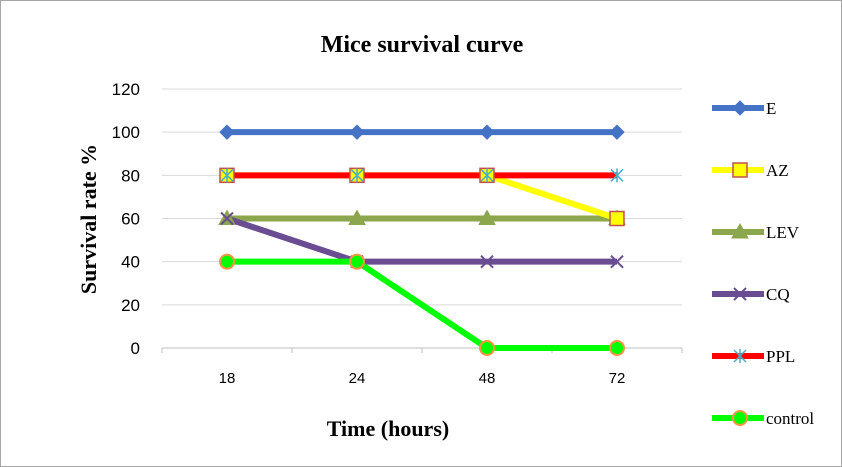 Image resolution: width=842 pixels, height=467 pixels. Describe the element at coordinates (617, 378) in the screenshot. I see `x-tick-label: 72` at that location.